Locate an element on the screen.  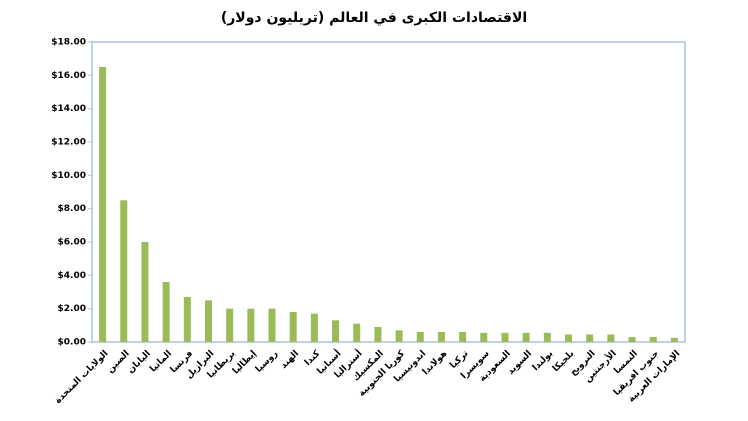
x-tick-label: السويد is located at coordinates (520, 363).